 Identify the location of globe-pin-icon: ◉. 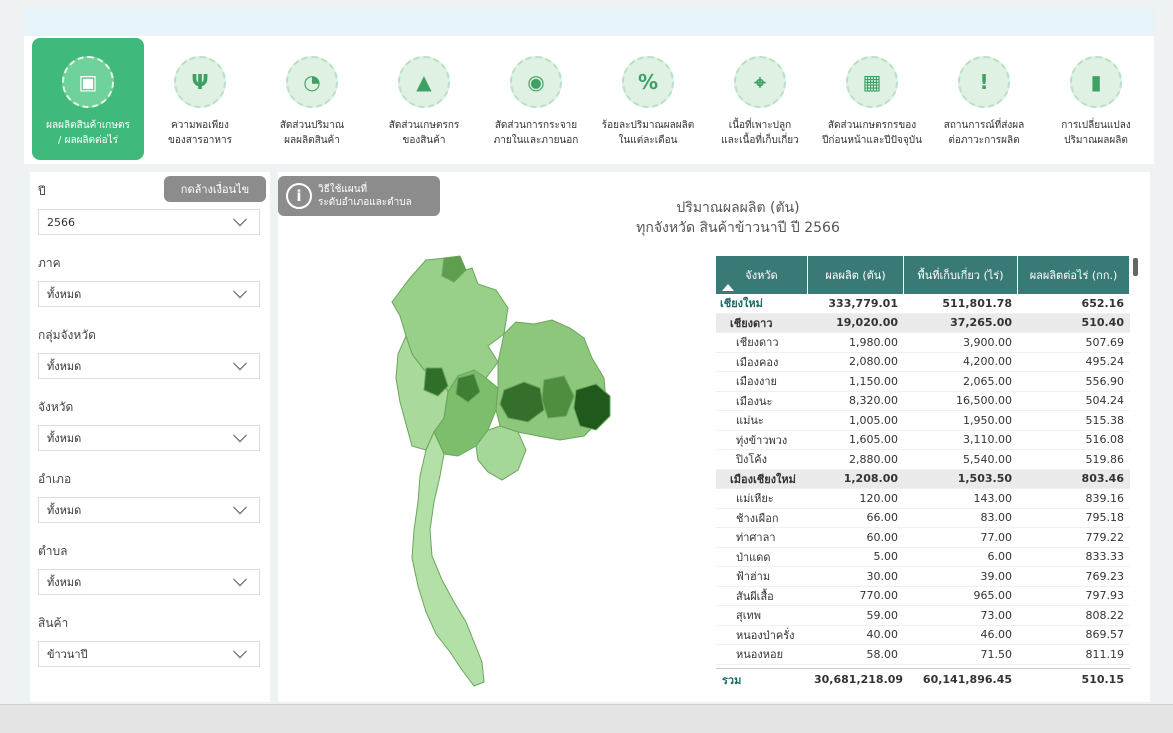
(536, 82).